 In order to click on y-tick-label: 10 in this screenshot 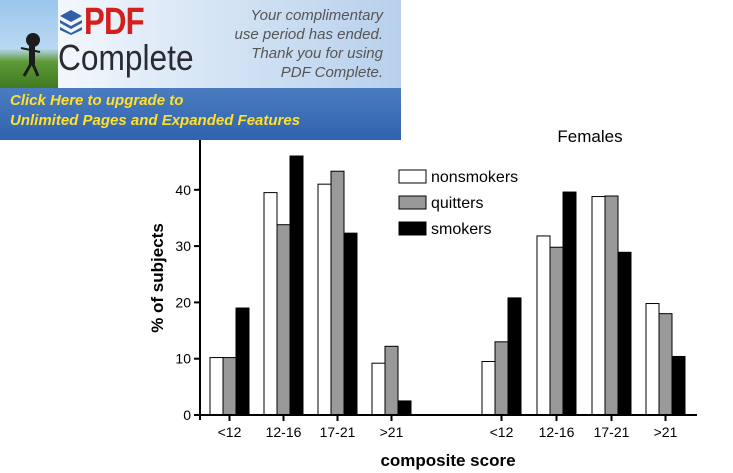, I will do `click(183, 359)`.